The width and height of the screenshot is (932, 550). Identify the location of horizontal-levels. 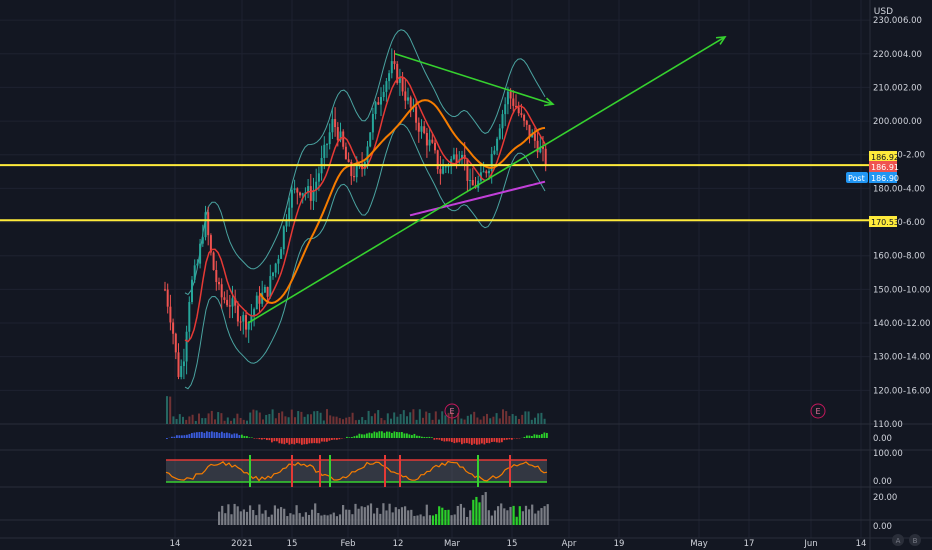
(435, 193).